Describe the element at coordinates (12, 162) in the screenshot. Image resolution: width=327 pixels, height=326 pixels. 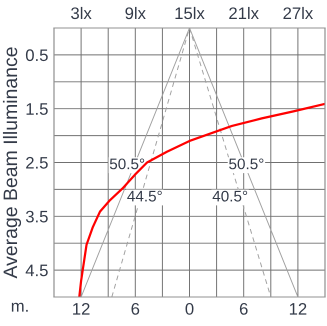
I see `y-axis-title: Average Beam Illuminance` at that location.